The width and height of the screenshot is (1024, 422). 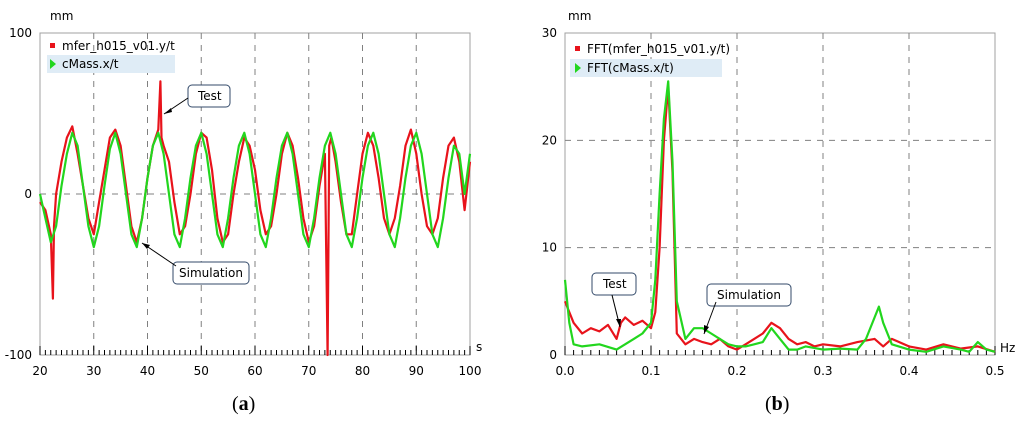 I want to click on panel-a-test-arrowhead, so click(x=168, y=111).